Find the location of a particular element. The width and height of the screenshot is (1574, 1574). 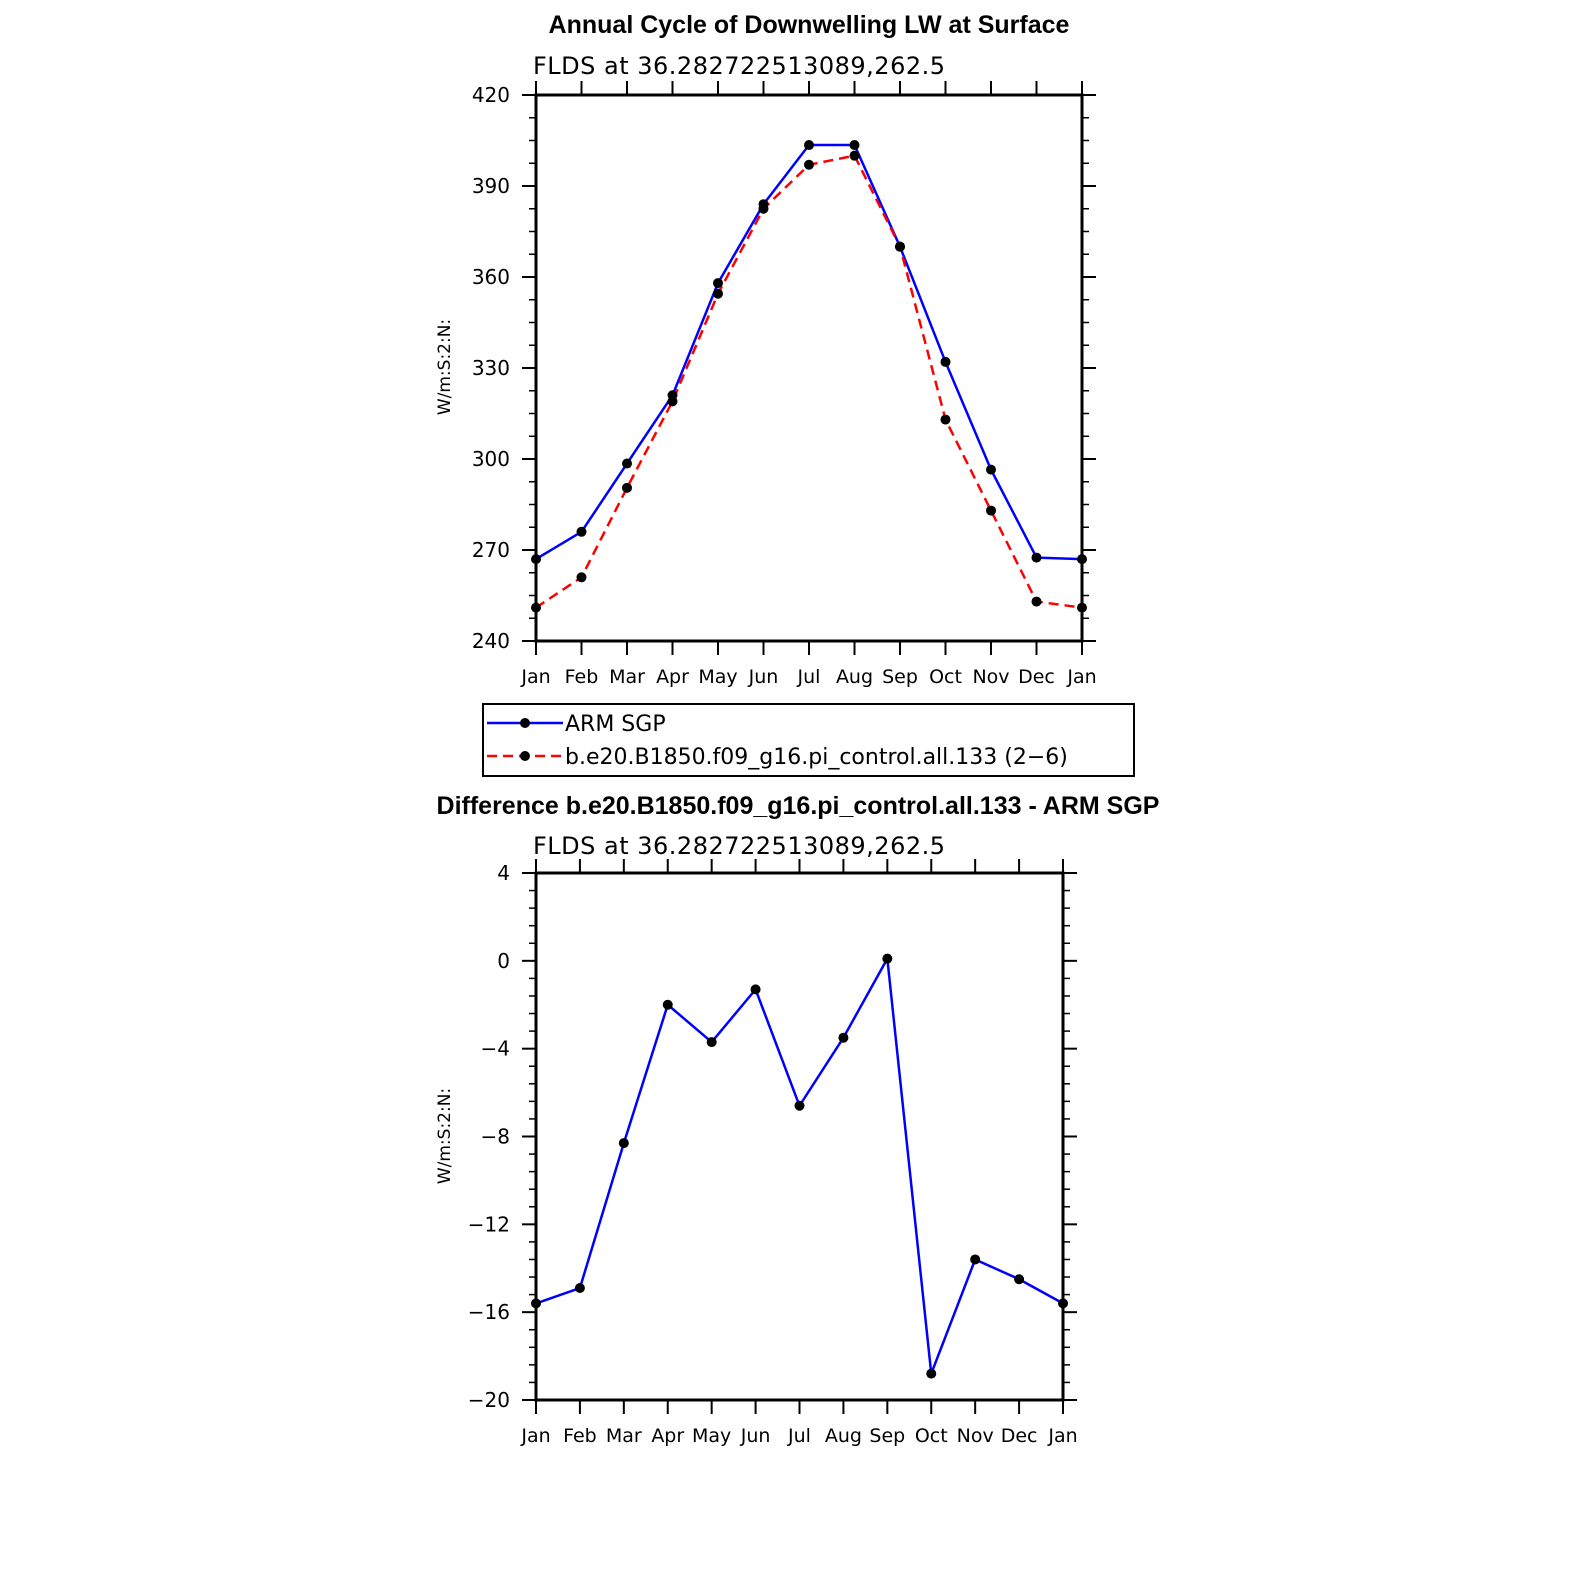

y-tick-label: 300 is located at coordinates (491, 459).